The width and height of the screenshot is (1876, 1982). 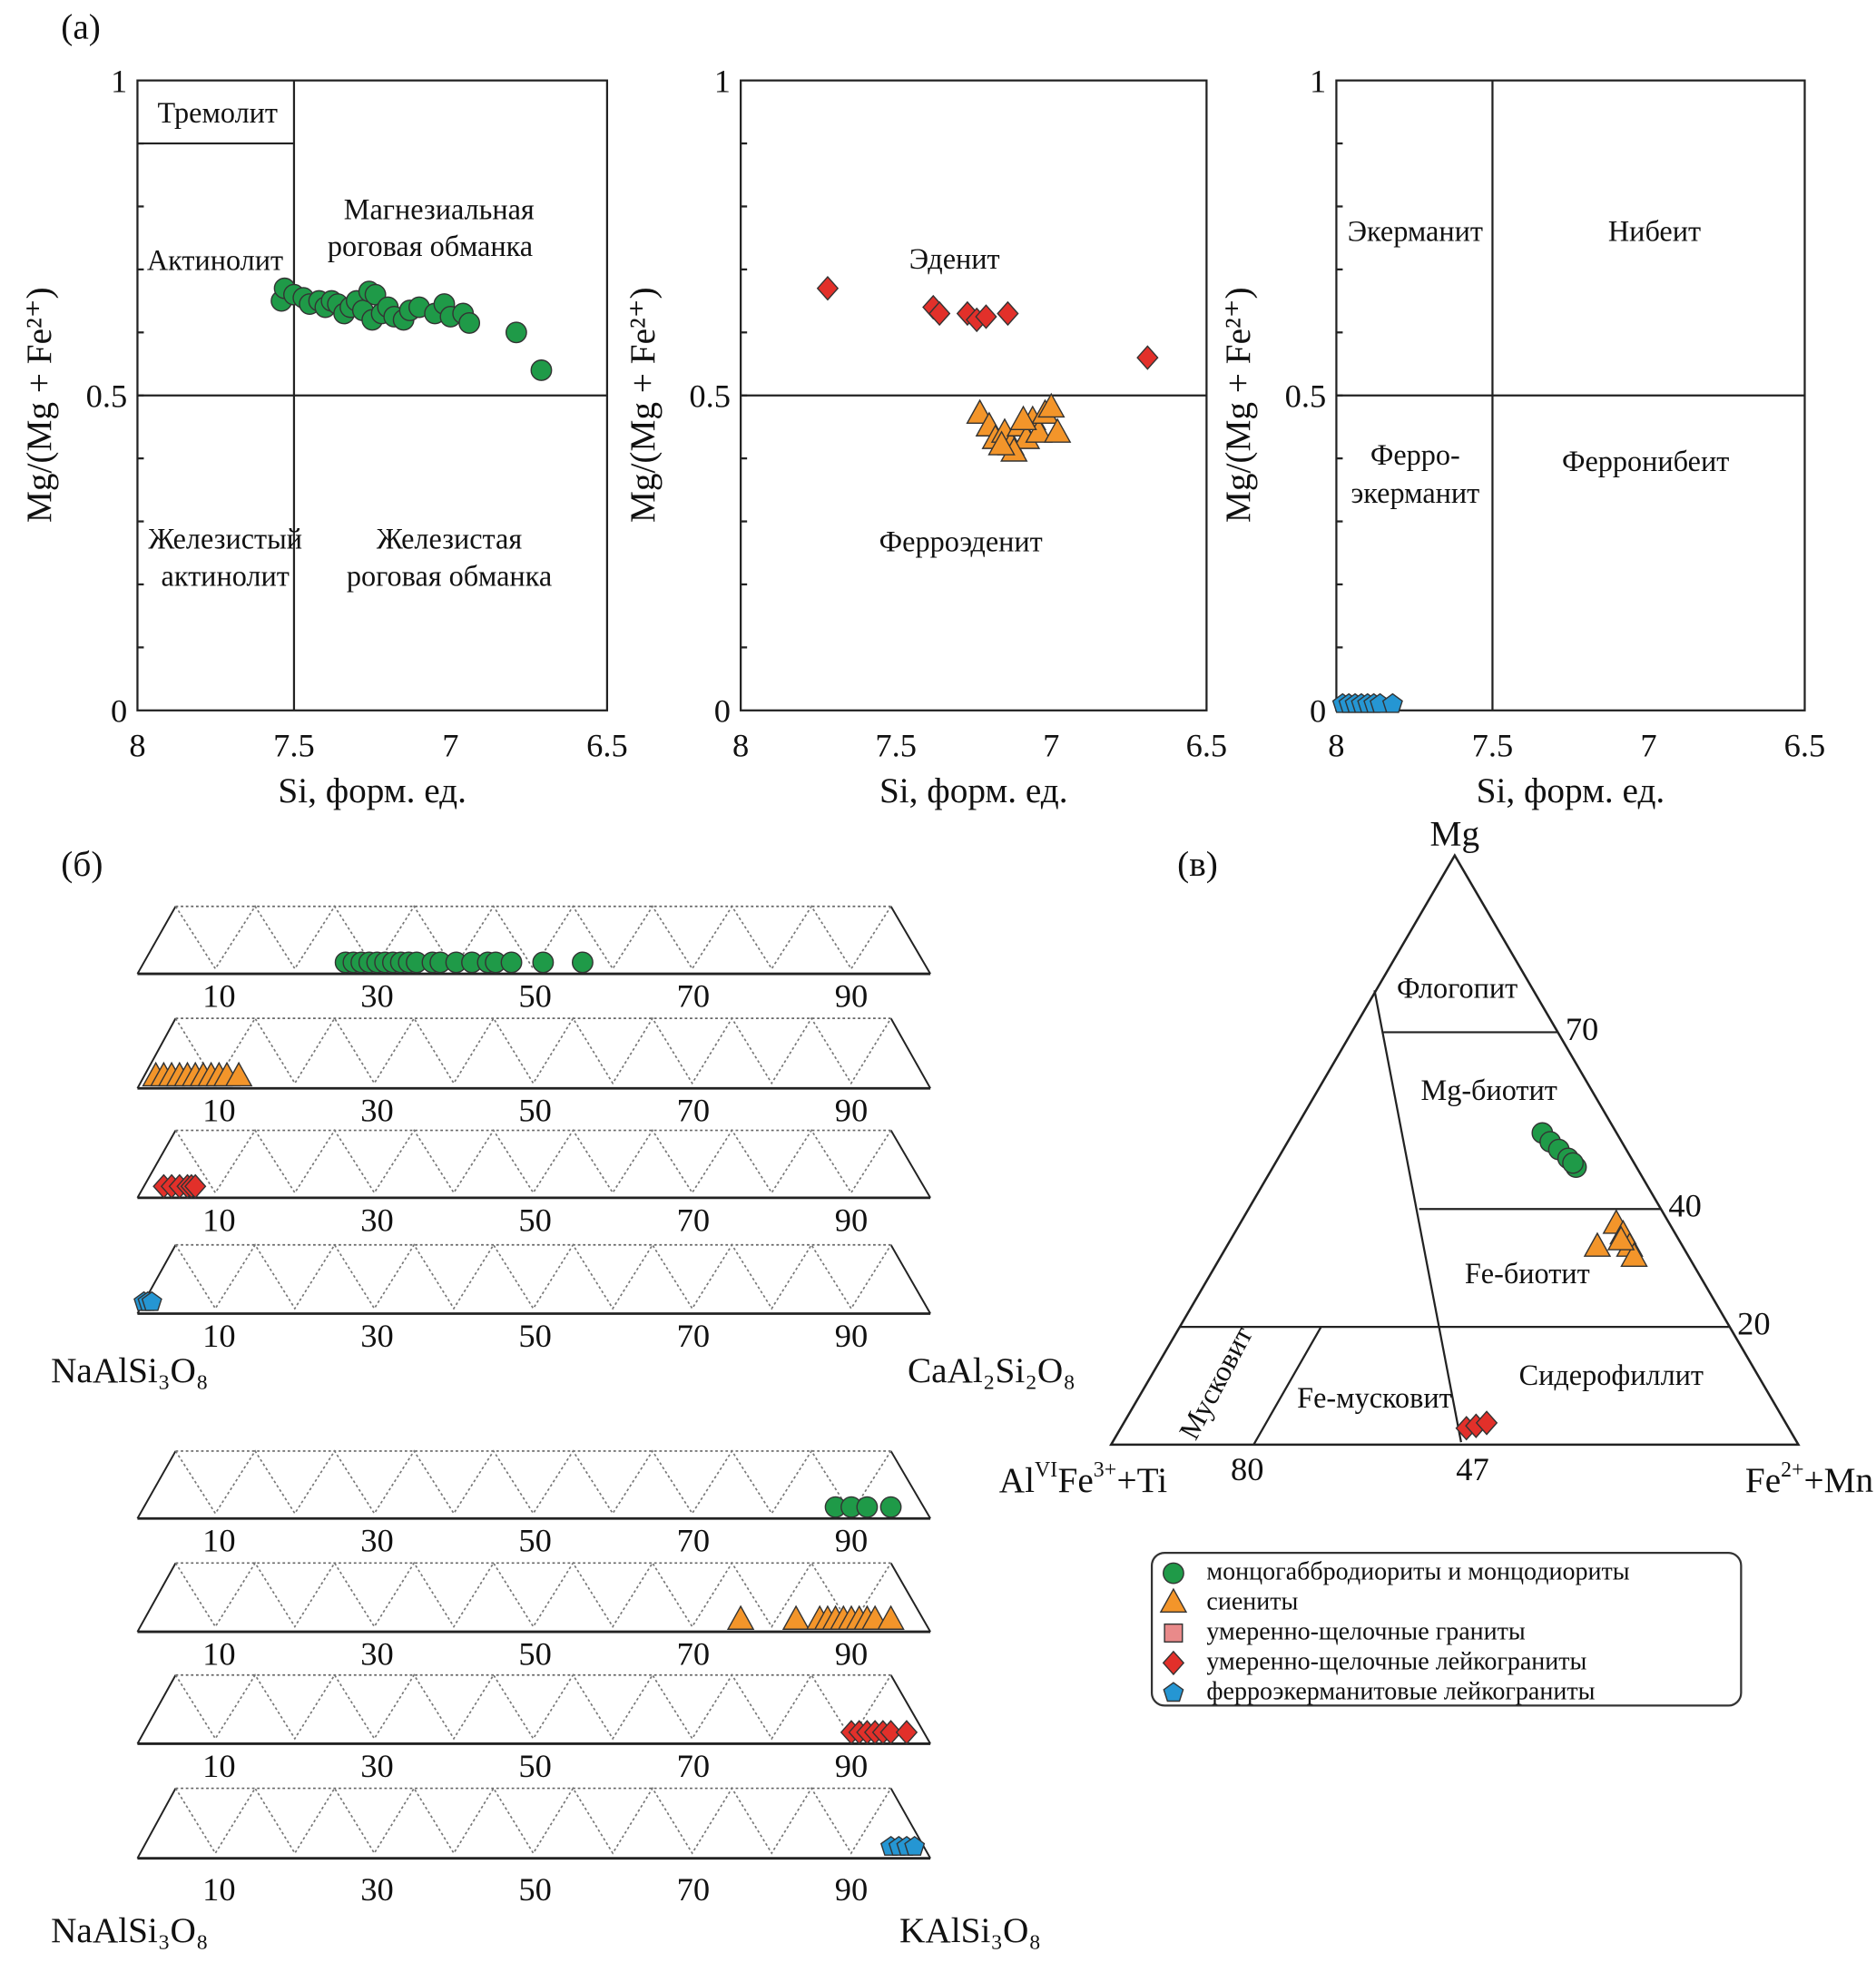 I want to click on panel-label-a: (а), so click(x=81, y=26).